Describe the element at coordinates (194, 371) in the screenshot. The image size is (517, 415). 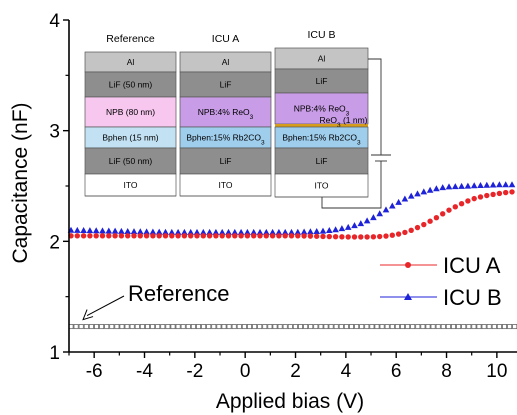
I see `x-tick-label: -2` at that location.